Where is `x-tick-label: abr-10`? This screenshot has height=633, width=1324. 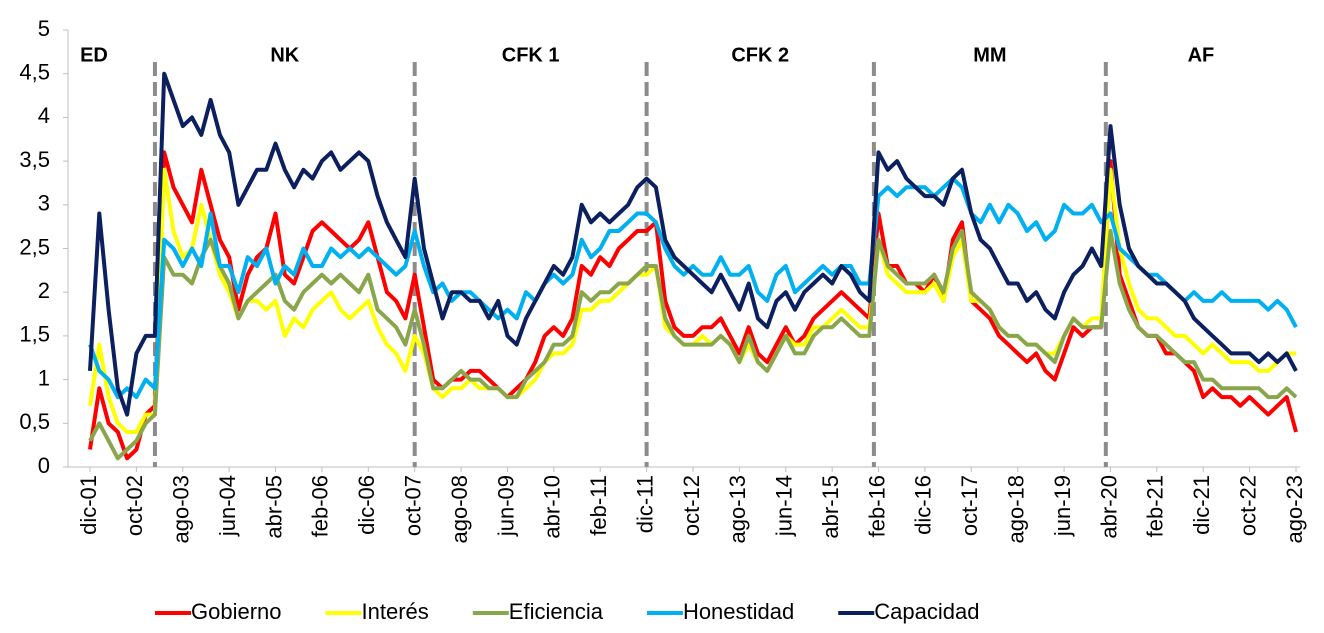
x-tick-label: abr-10 is located at coordinates (552, 507).